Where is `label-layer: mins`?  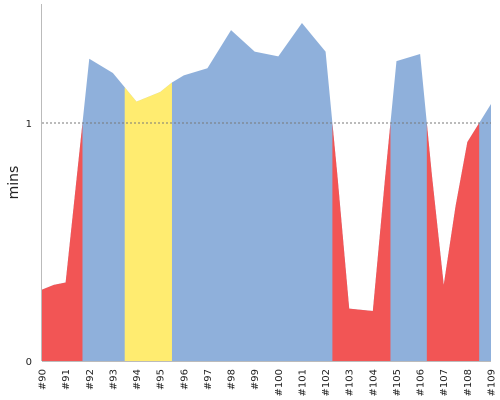
label-layer: mins is located at coordinates (14, 183).